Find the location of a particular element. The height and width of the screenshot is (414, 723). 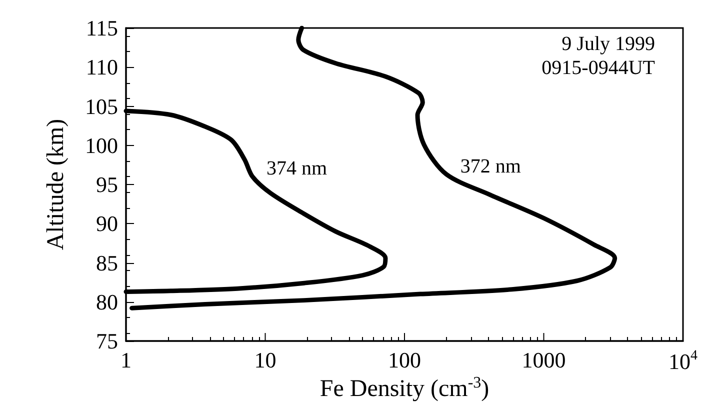

y-tick-label: 90 is located at coordinates (107, 223).